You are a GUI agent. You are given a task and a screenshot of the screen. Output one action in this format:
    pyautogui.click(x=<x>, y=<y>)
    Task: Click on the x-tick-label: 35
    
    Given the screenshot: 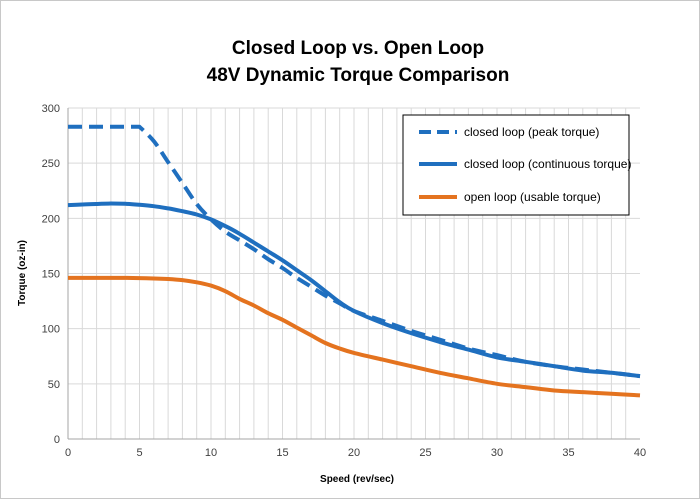 What is the action you would take?
    pyautogui.click(x=568, y=453)
    